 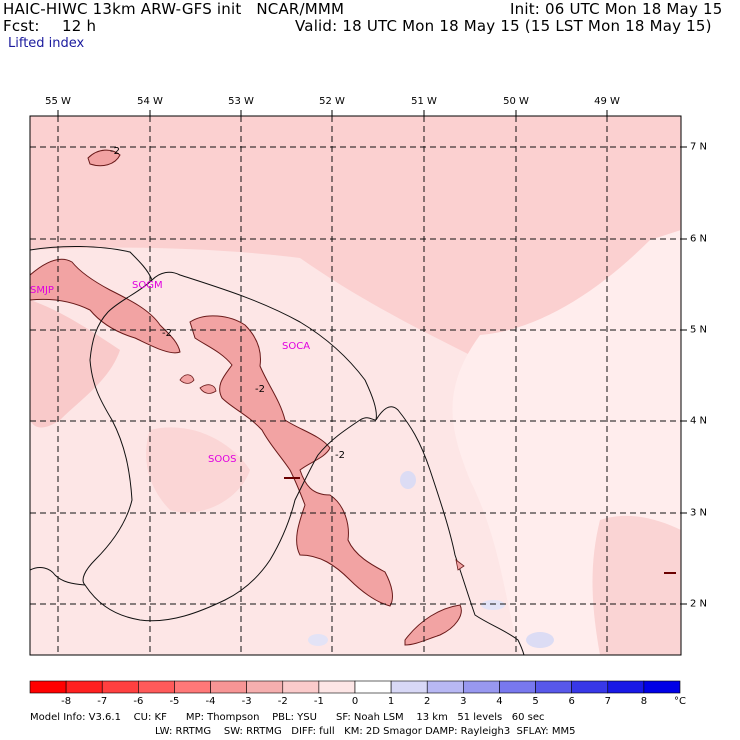 What do you see at coordinates (138, 701) in the screenshot?
I see `colorbar-tick-label: -6` at bounding box center [138, 701].